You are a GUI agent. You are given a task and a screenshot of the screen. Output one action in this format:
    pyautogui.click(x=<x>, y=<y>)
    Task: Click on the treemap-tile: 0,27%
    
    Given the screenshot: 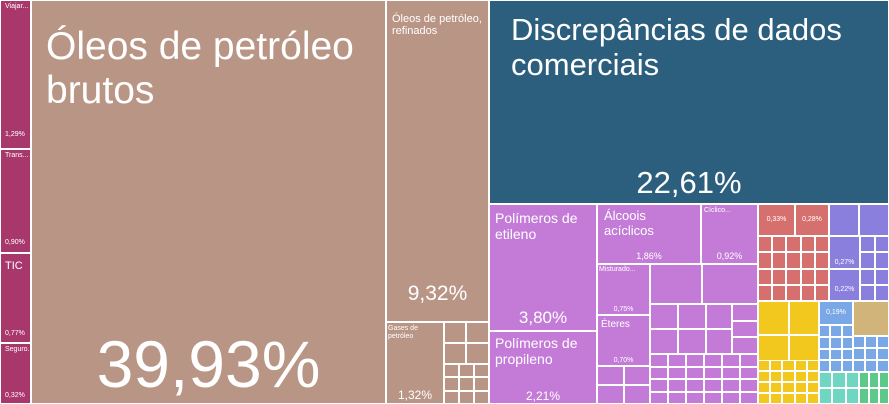 What is the action you would take?
    pyautogui.click(x=844, y=252)
    